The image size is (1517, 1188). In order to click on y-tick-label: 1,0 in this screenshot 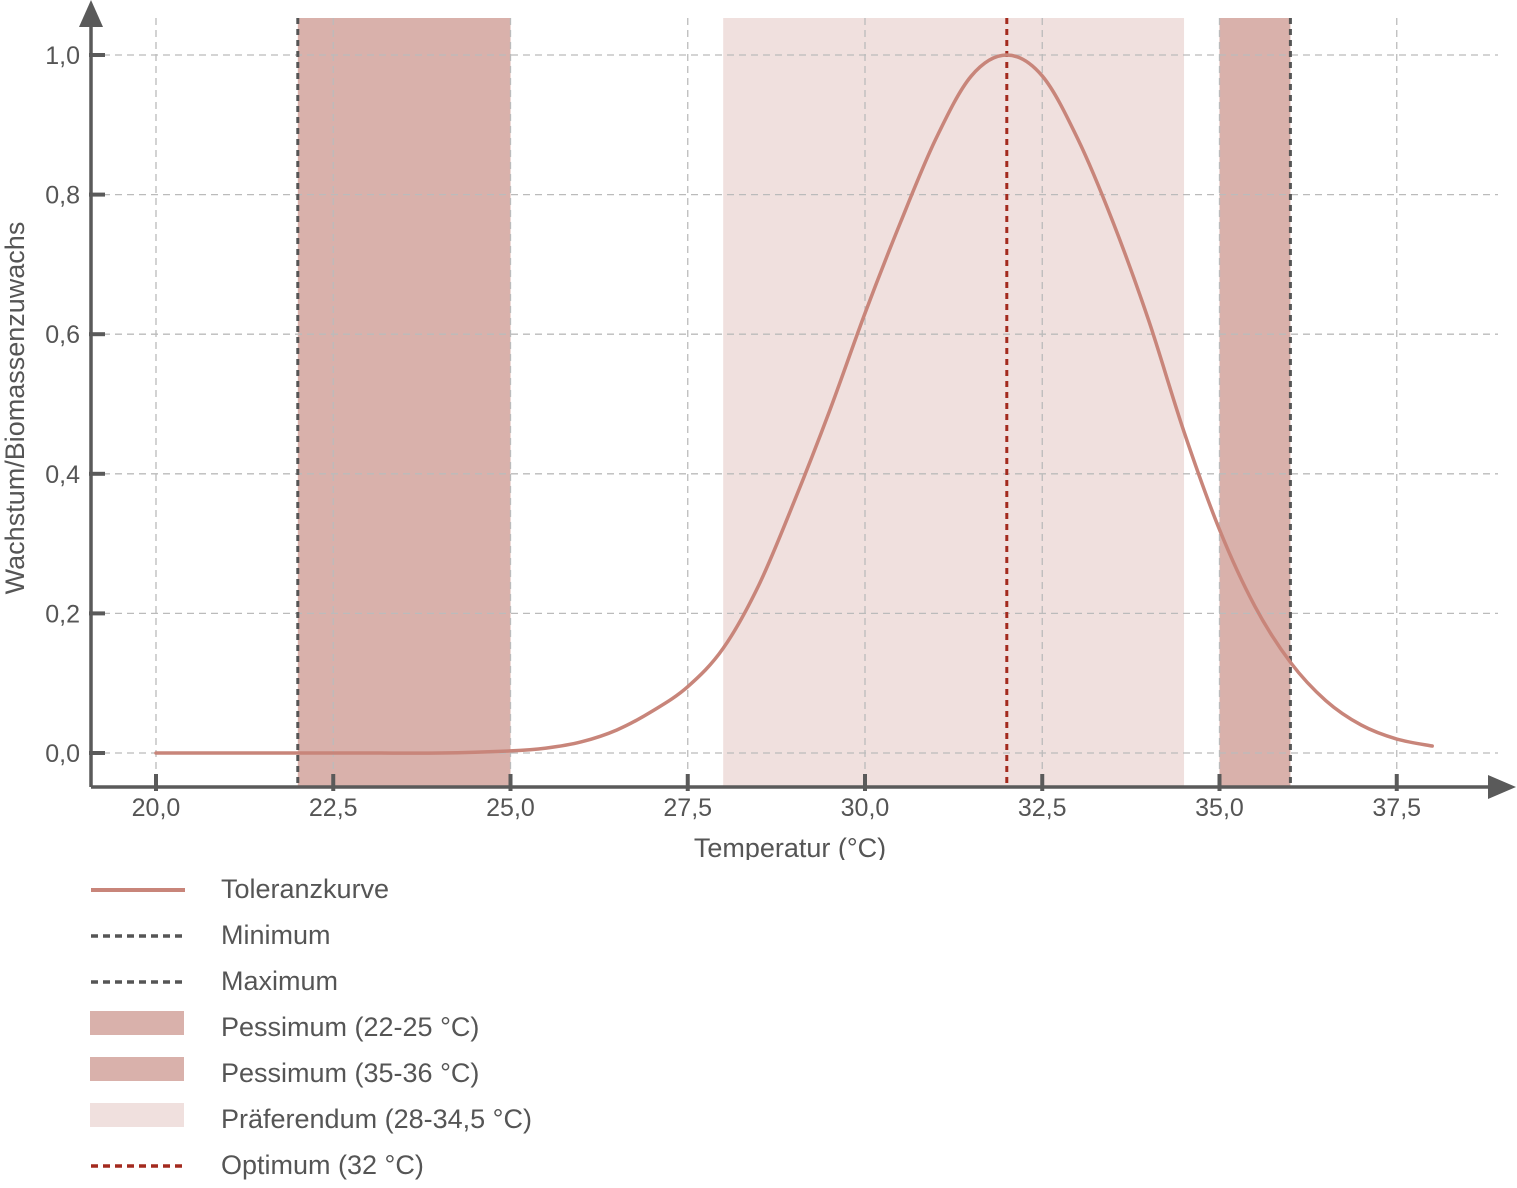, I will do `click(62, 56)`.